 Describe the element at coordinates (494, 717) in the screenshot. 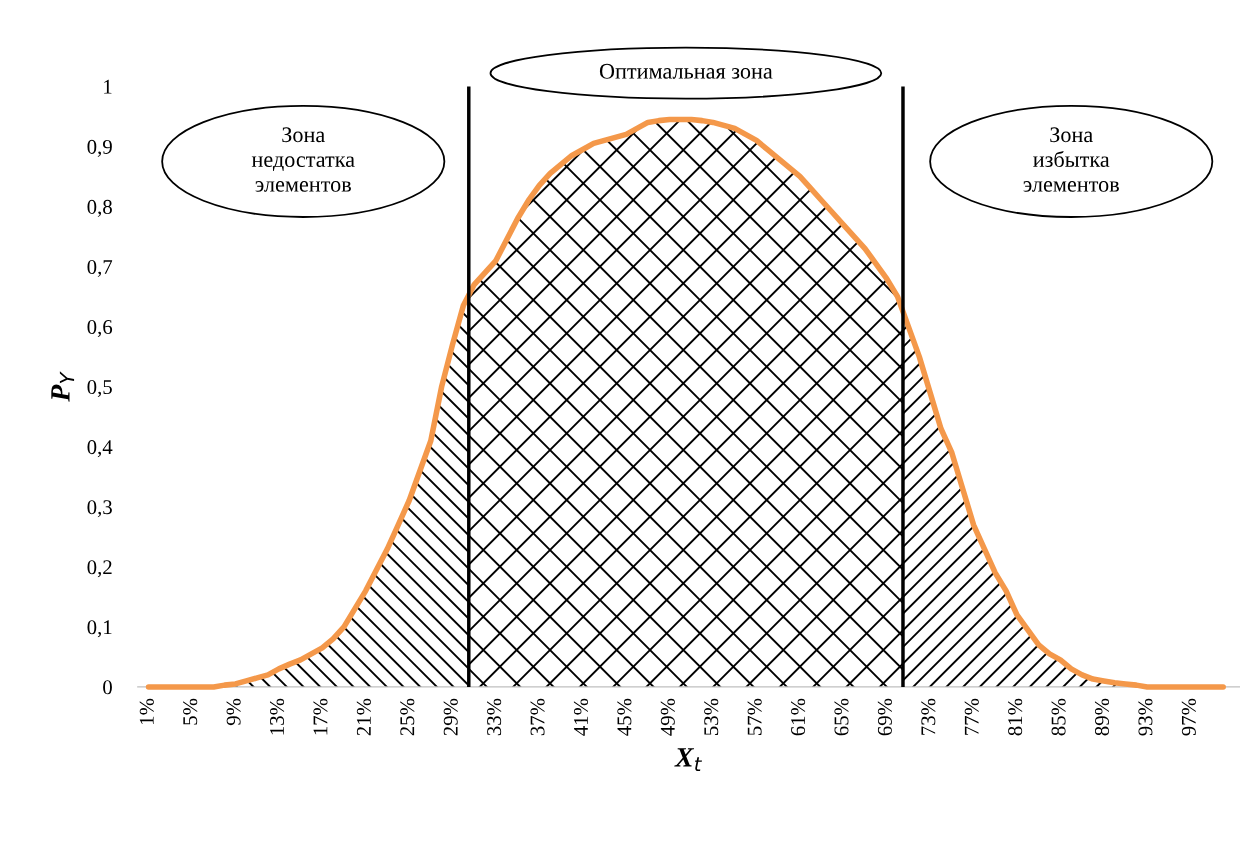

I see `x-tick-label: 33%` at that location.